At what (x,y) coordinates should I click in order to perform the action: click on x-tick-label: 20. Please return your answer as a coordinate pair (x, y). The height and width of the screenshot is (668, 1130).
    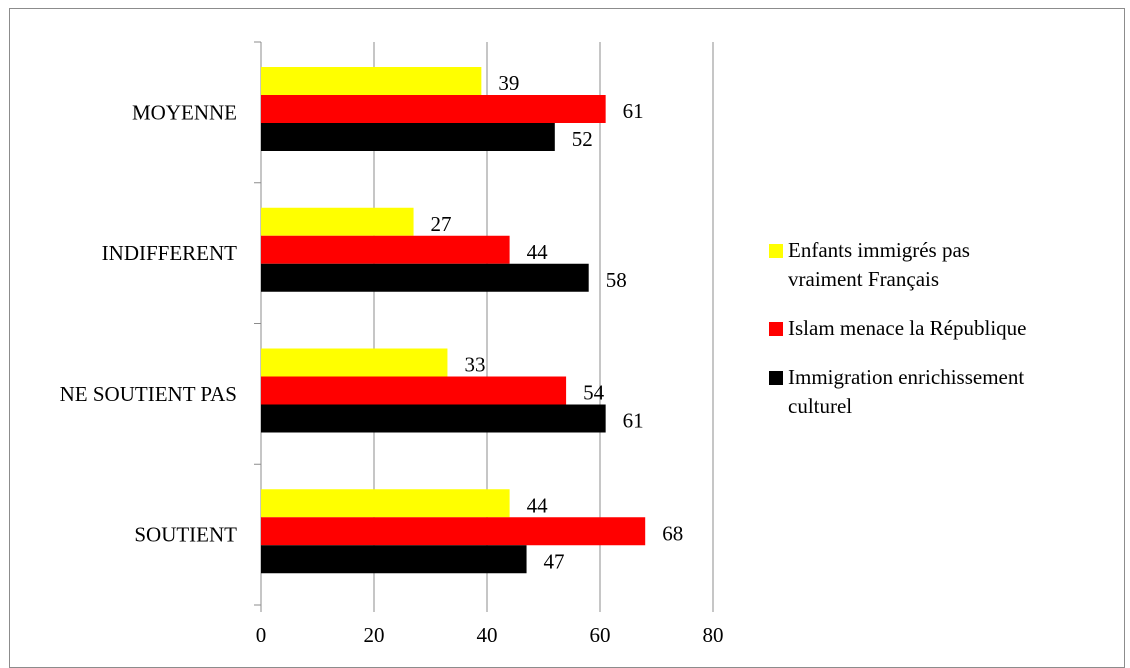
    Looking at the image, I should click on (374, 635).